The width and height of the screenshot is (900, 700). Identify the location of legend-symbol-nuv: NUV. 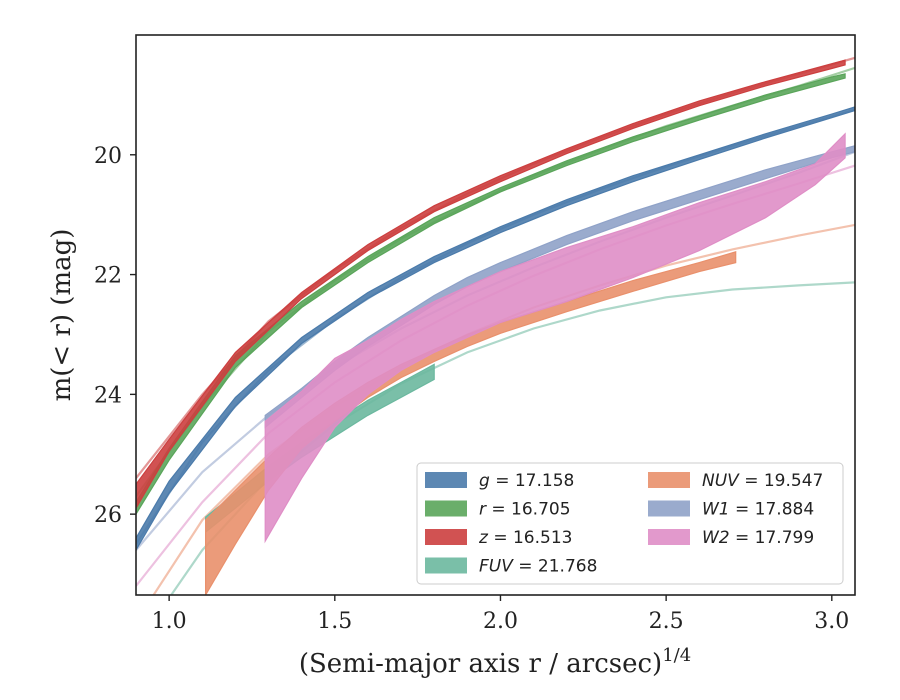
(721, 481).